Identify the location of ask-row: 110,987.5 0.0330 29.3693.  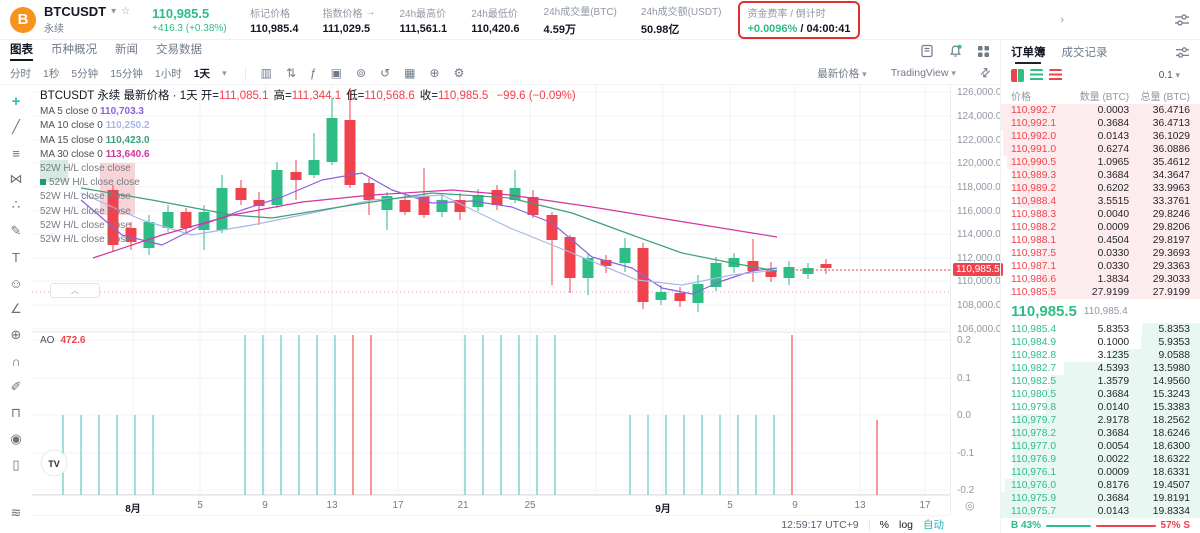
(1100, 253).